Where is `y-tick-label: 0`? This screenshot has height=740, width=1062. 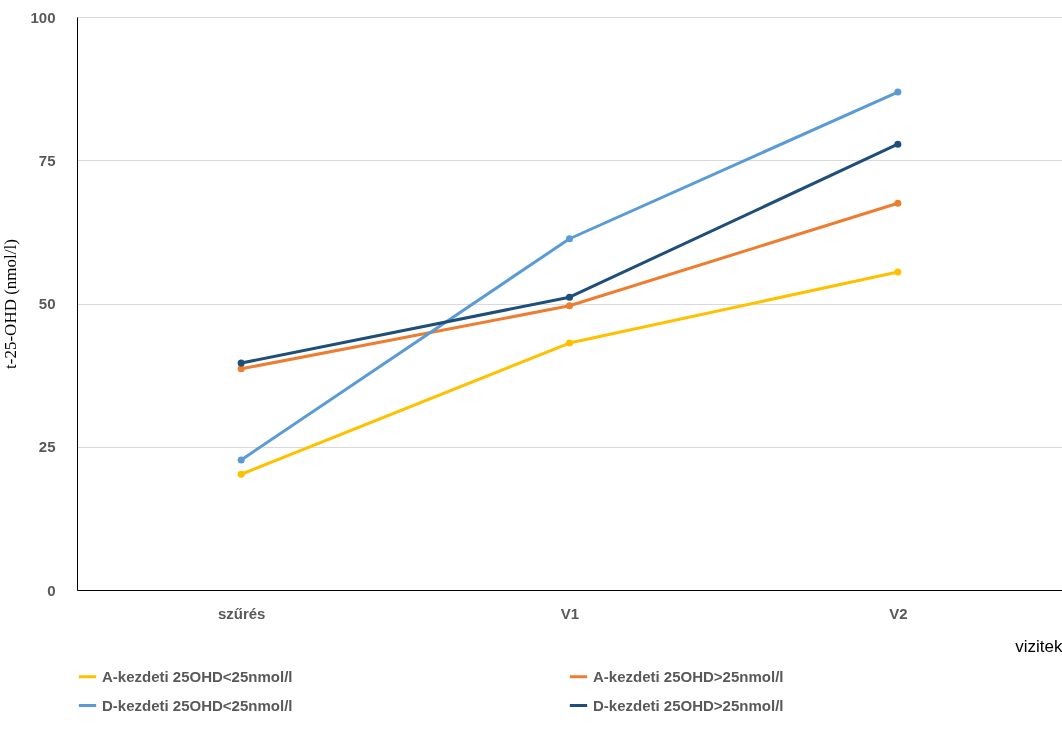
y-tick-label: 0 is located at coordinates (51, 590).